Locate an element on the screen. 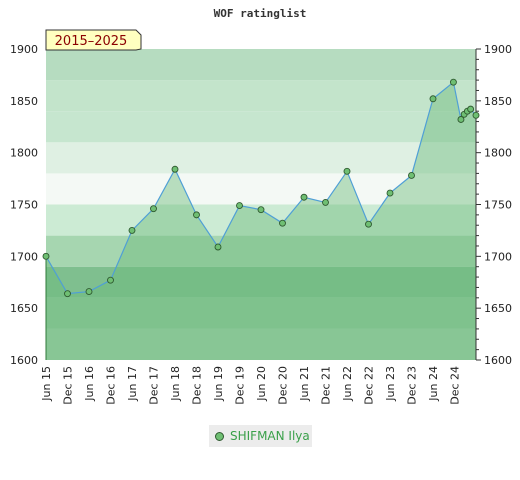  x-tick-label: Dec 22 is located at coordinates (369, 385).